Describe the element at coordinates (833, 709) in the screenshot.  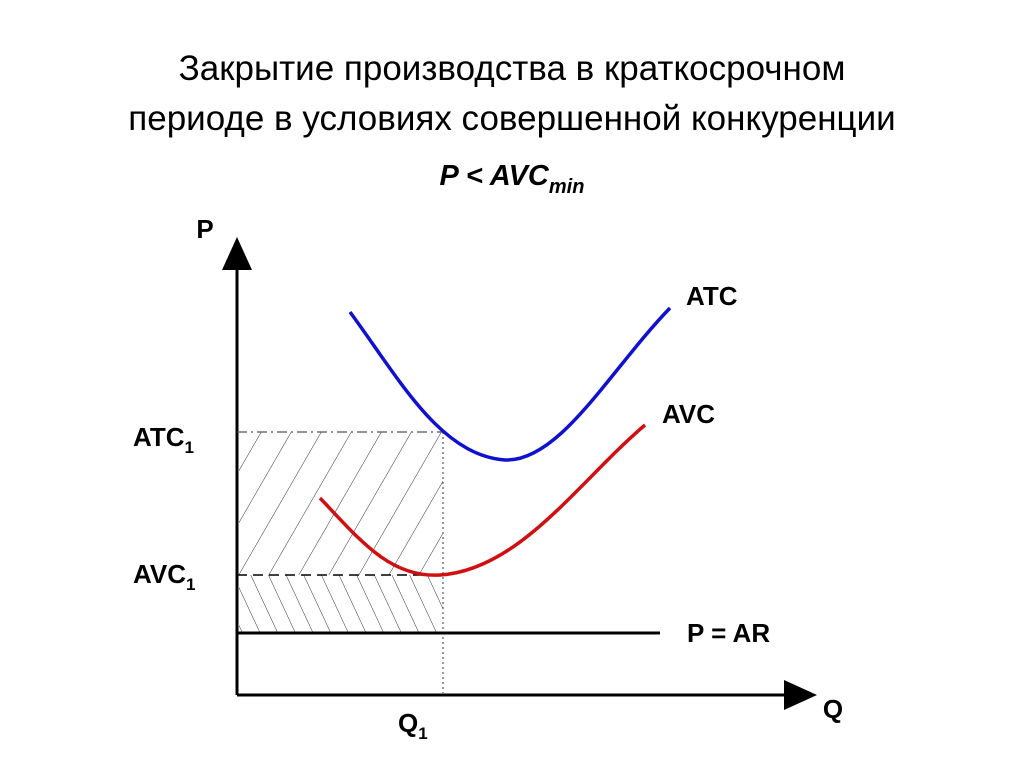
I see `x-axis-label: Q` at that location.